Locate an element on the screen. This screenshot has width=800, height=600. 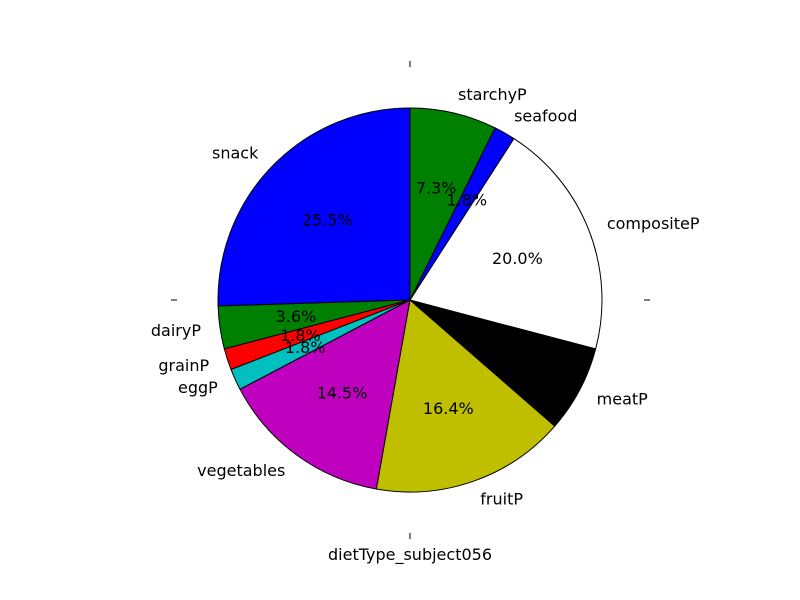
slice-label-starchyp: starchyP is located at coordinates (492, 94).